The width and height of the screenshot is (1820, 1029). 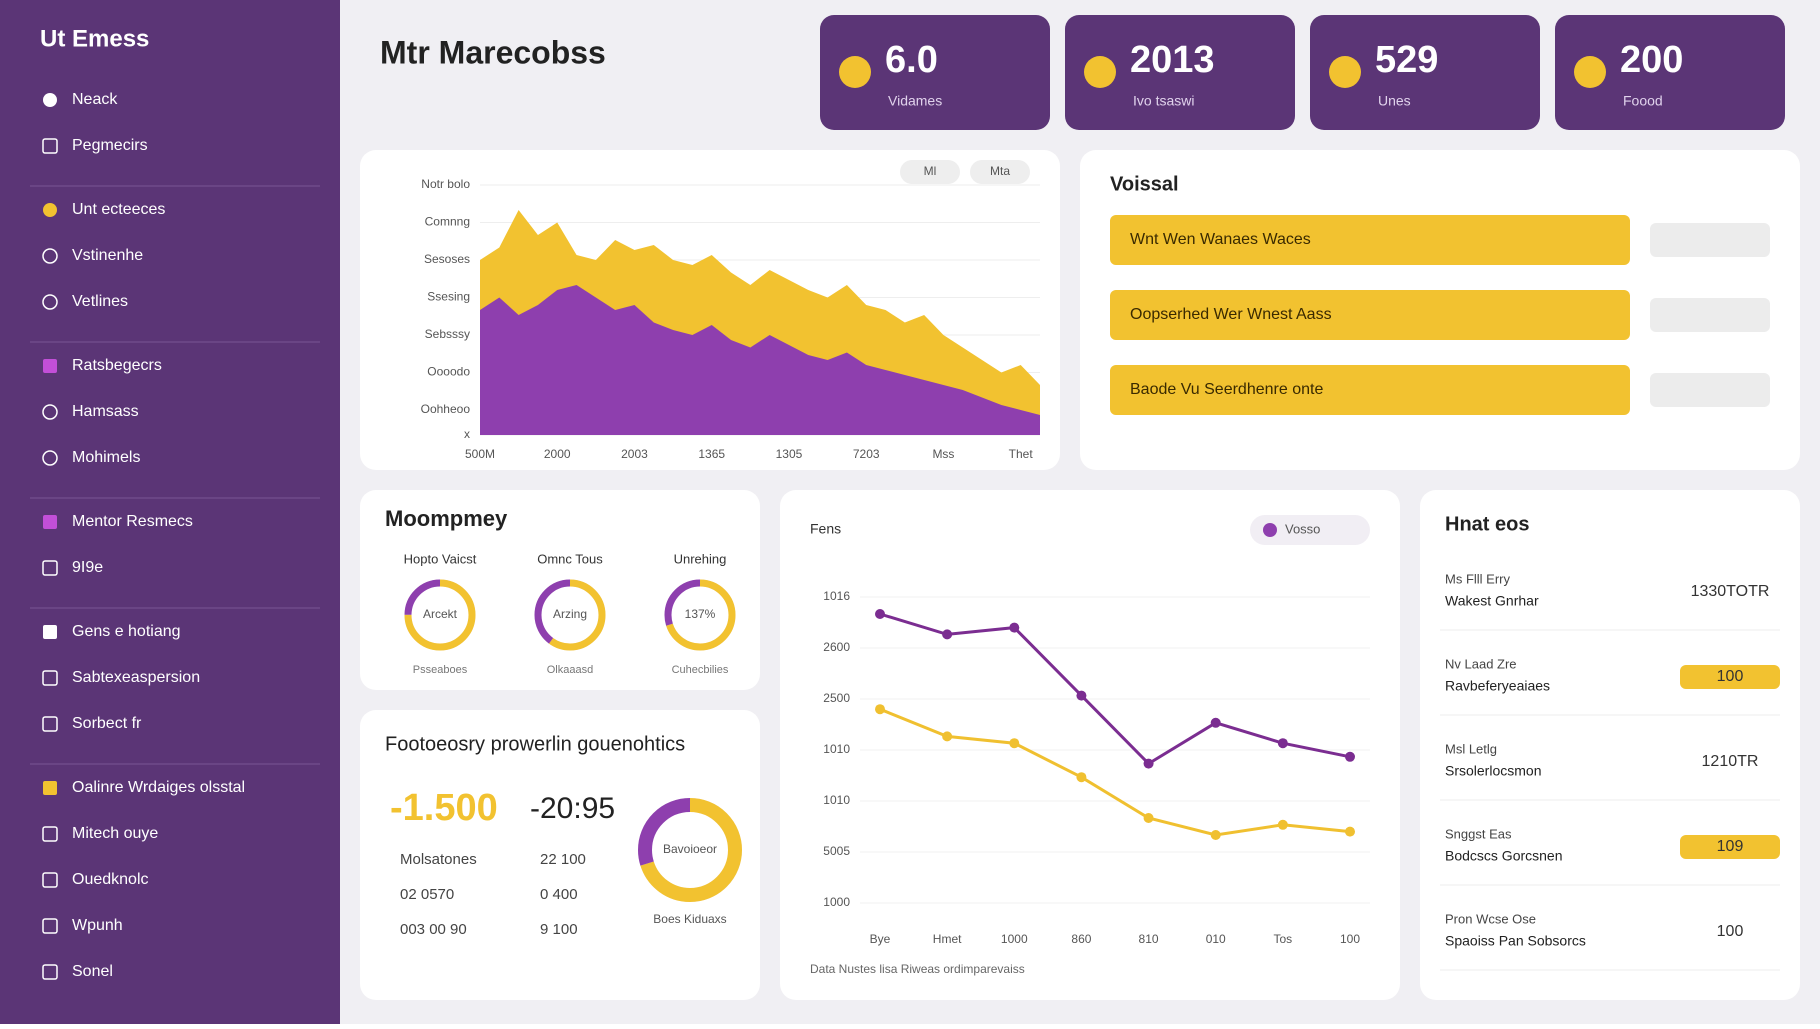 I want to click on nav-item: Ouedknolc, so click(x=110, y=879).